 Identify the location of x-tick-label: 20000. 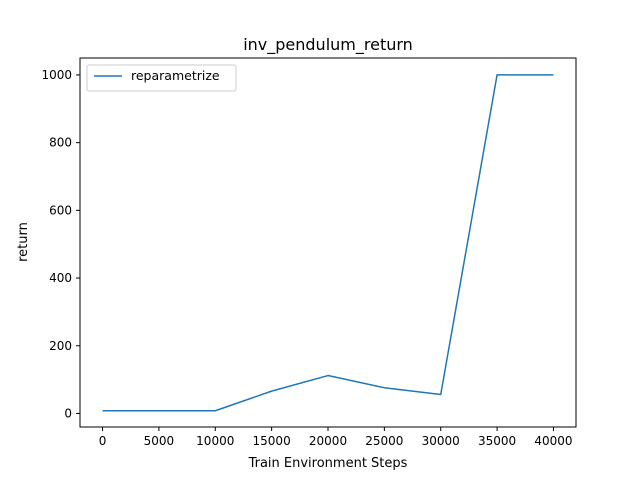
(328, 441).